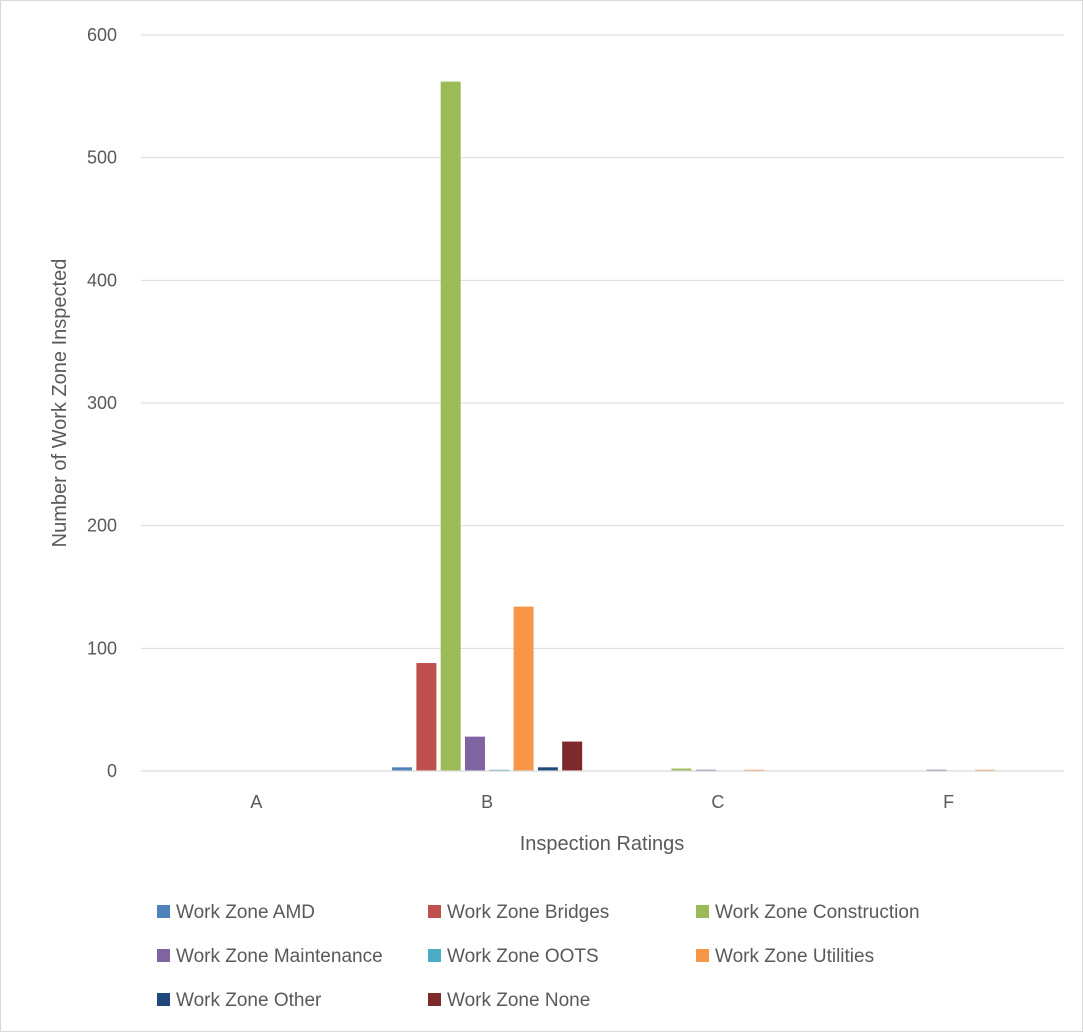 Image resolution: width=1083 pixels, height=1033 pixels. I want to click on y-tick-label: 400, so click(102, 280).